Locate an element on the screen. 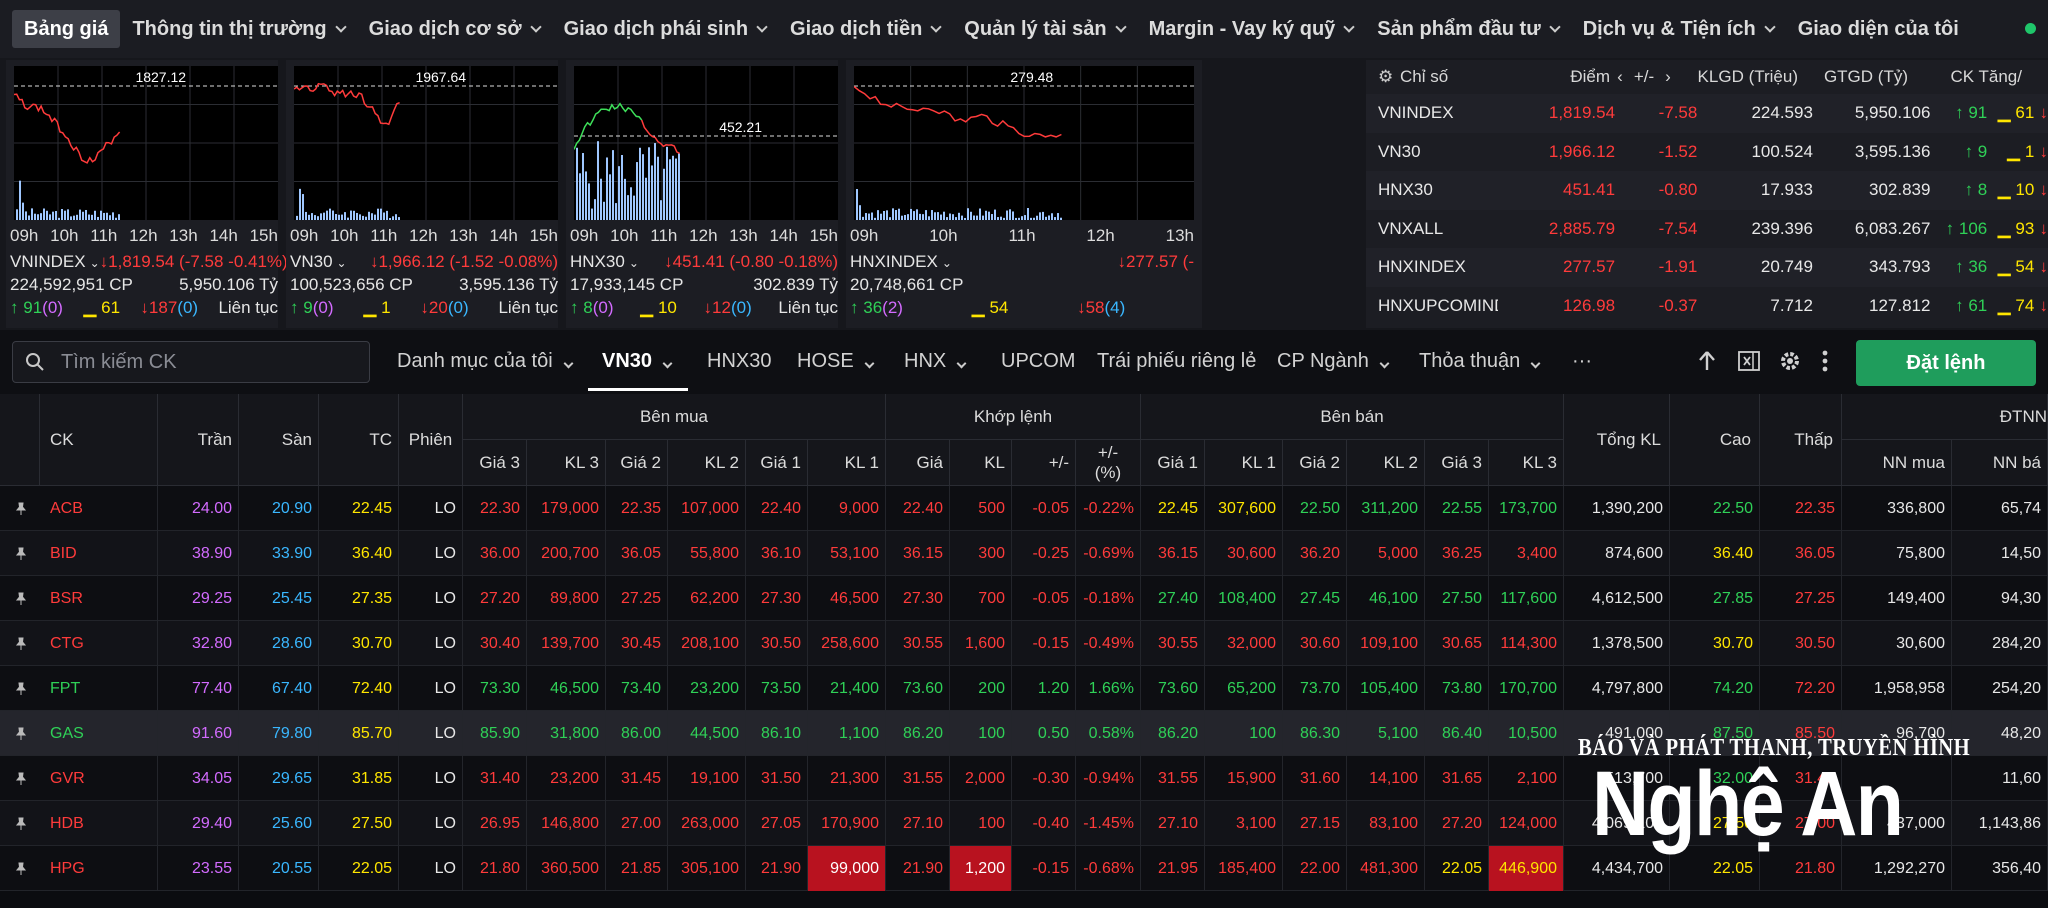  chevron-left-icon: ‹ is located at coordinates (1620, 76).